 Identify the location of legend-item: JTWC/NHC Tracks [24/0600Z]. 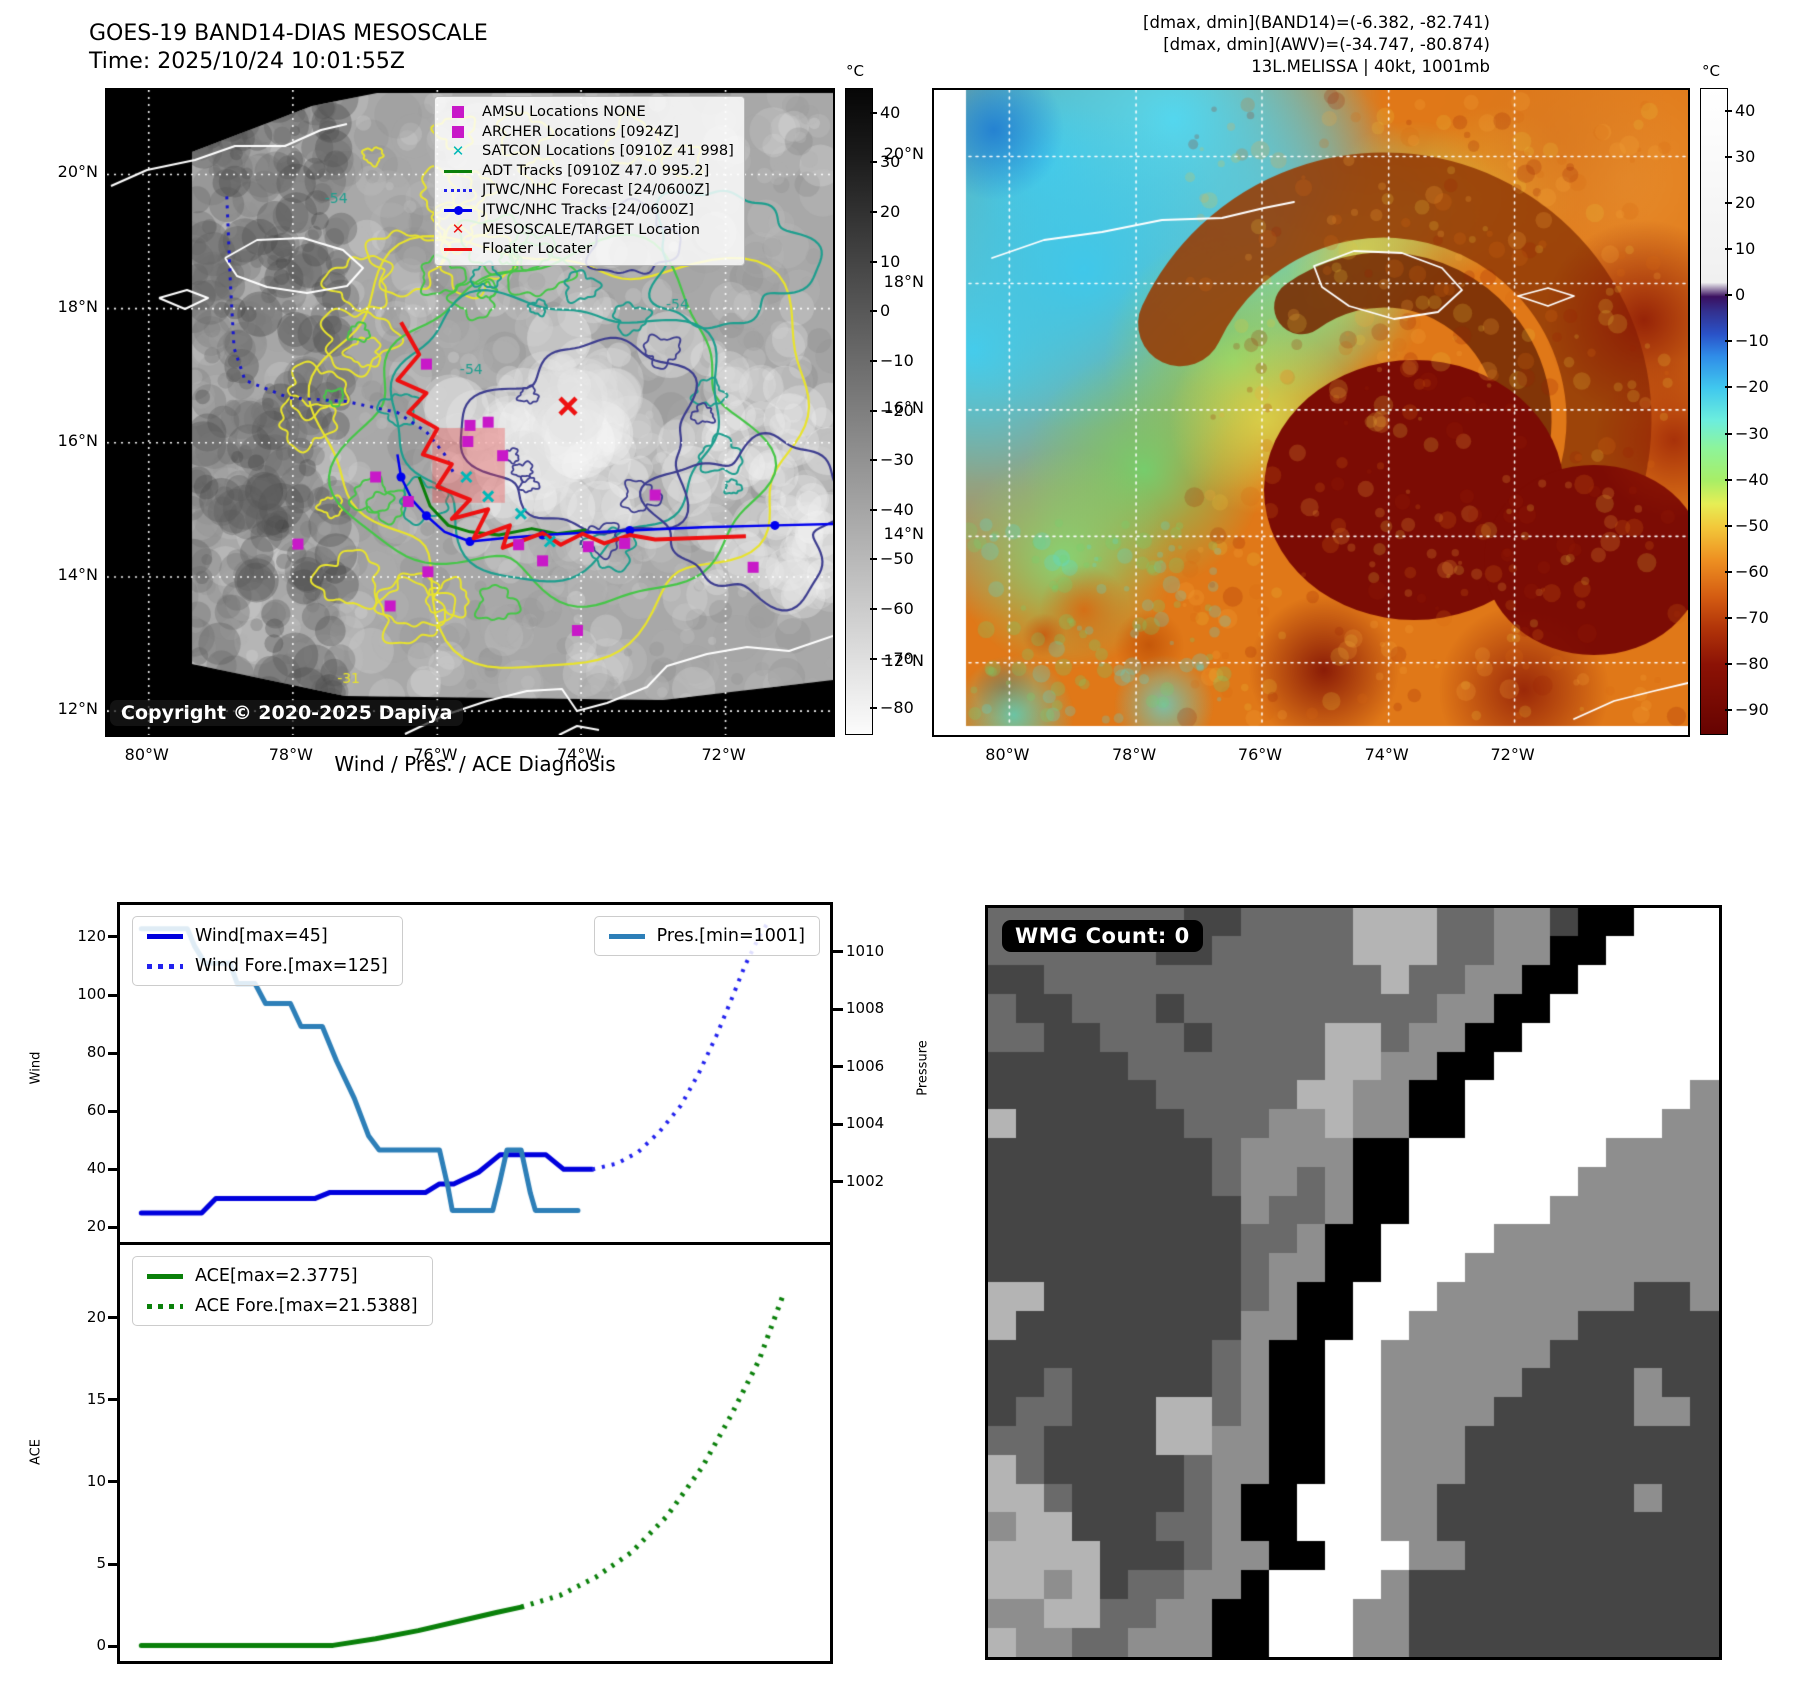
(588, 210).